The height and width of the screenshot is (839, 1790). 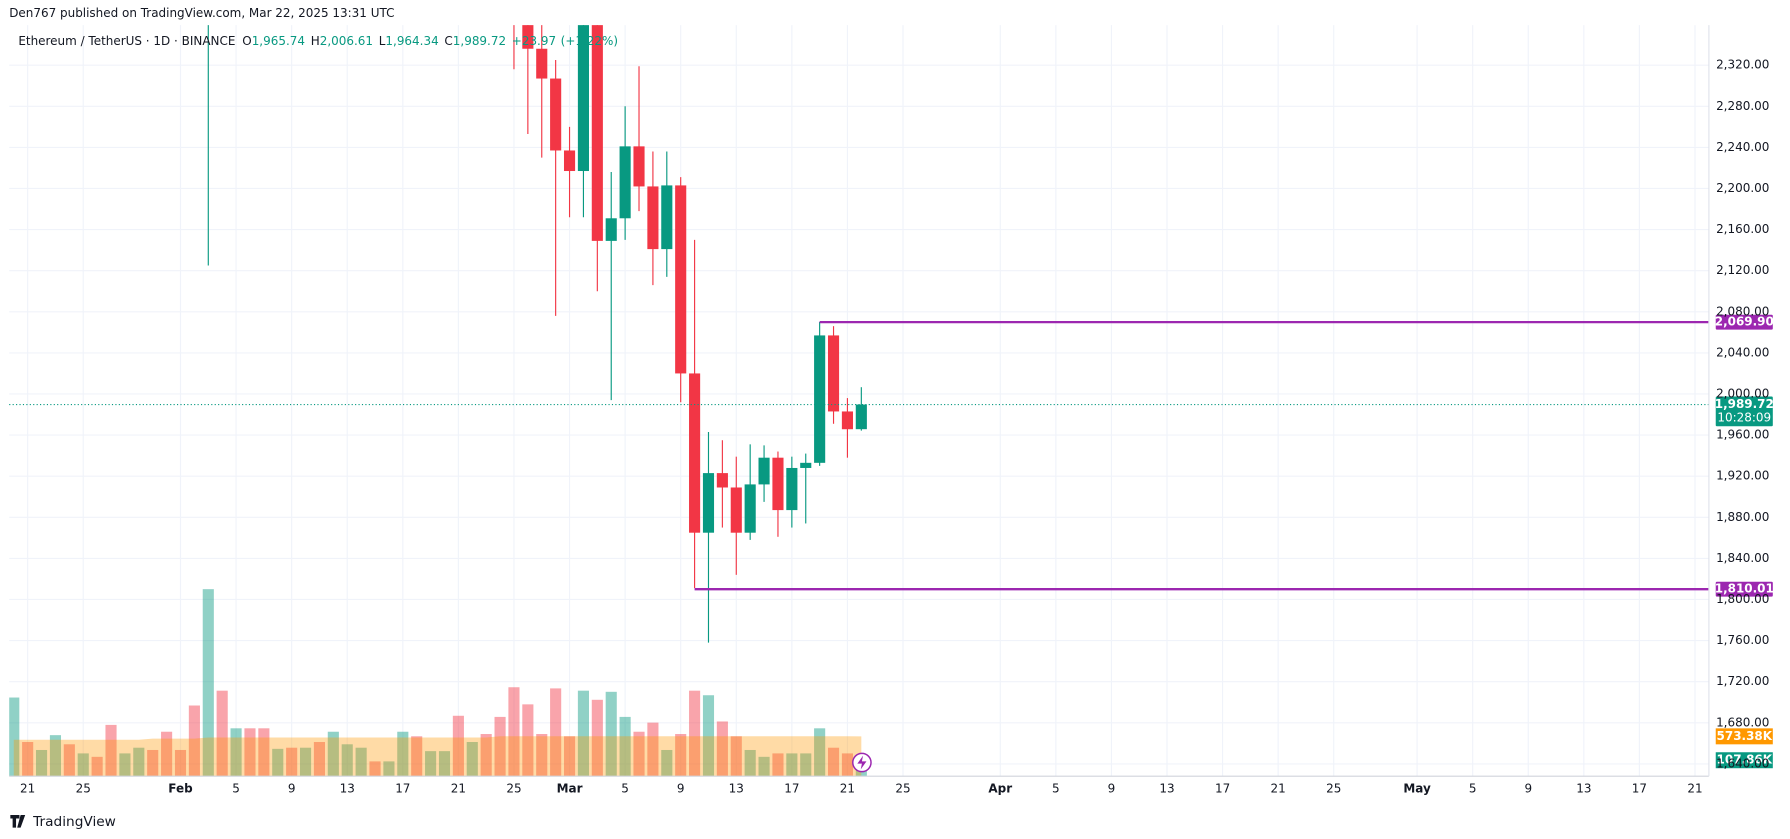 I want to click on volume-ma-label: 573.38K, so click(x=1745, y=736).